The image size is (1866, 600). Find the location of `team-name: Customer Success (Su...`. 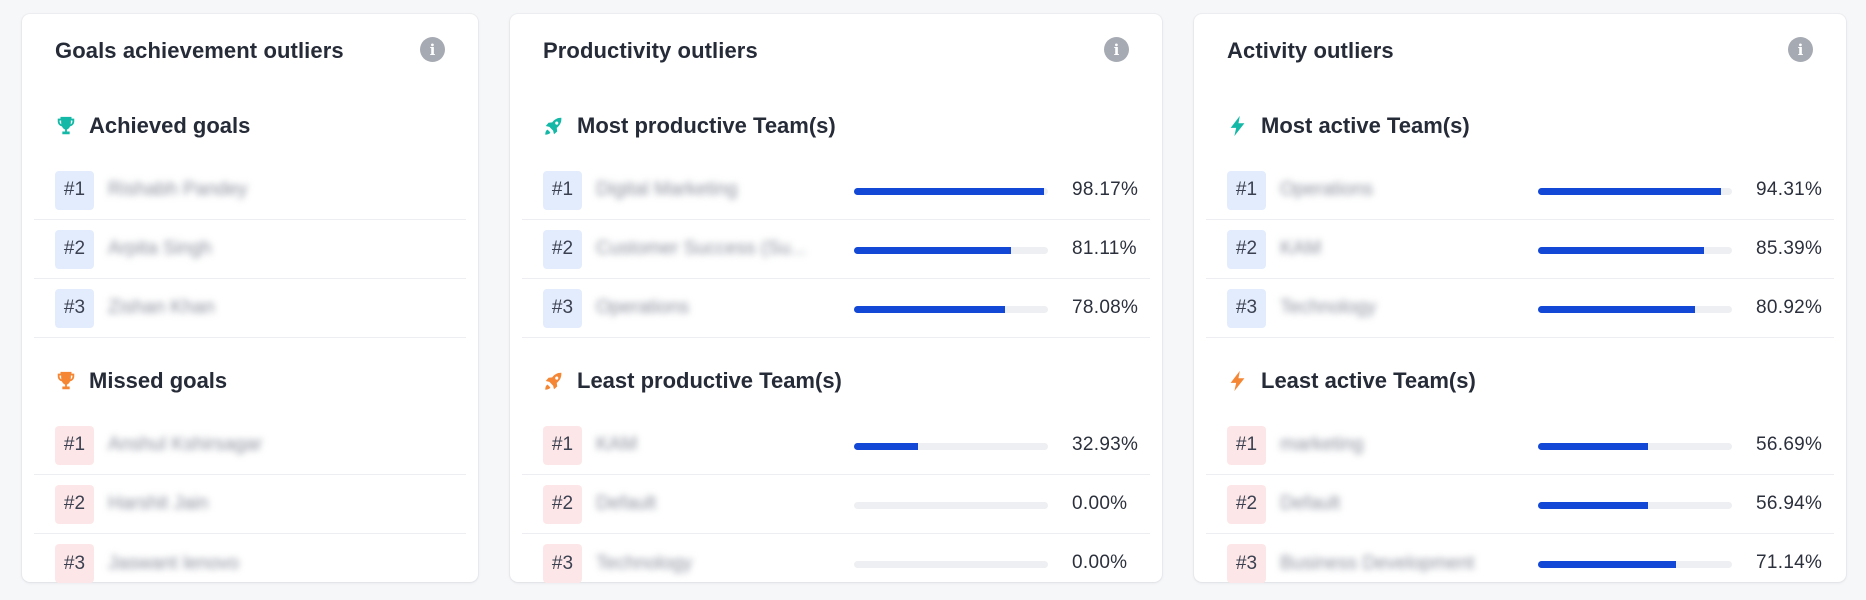

team-name: Customer Success (Su... is located at coordinates (701, 248).